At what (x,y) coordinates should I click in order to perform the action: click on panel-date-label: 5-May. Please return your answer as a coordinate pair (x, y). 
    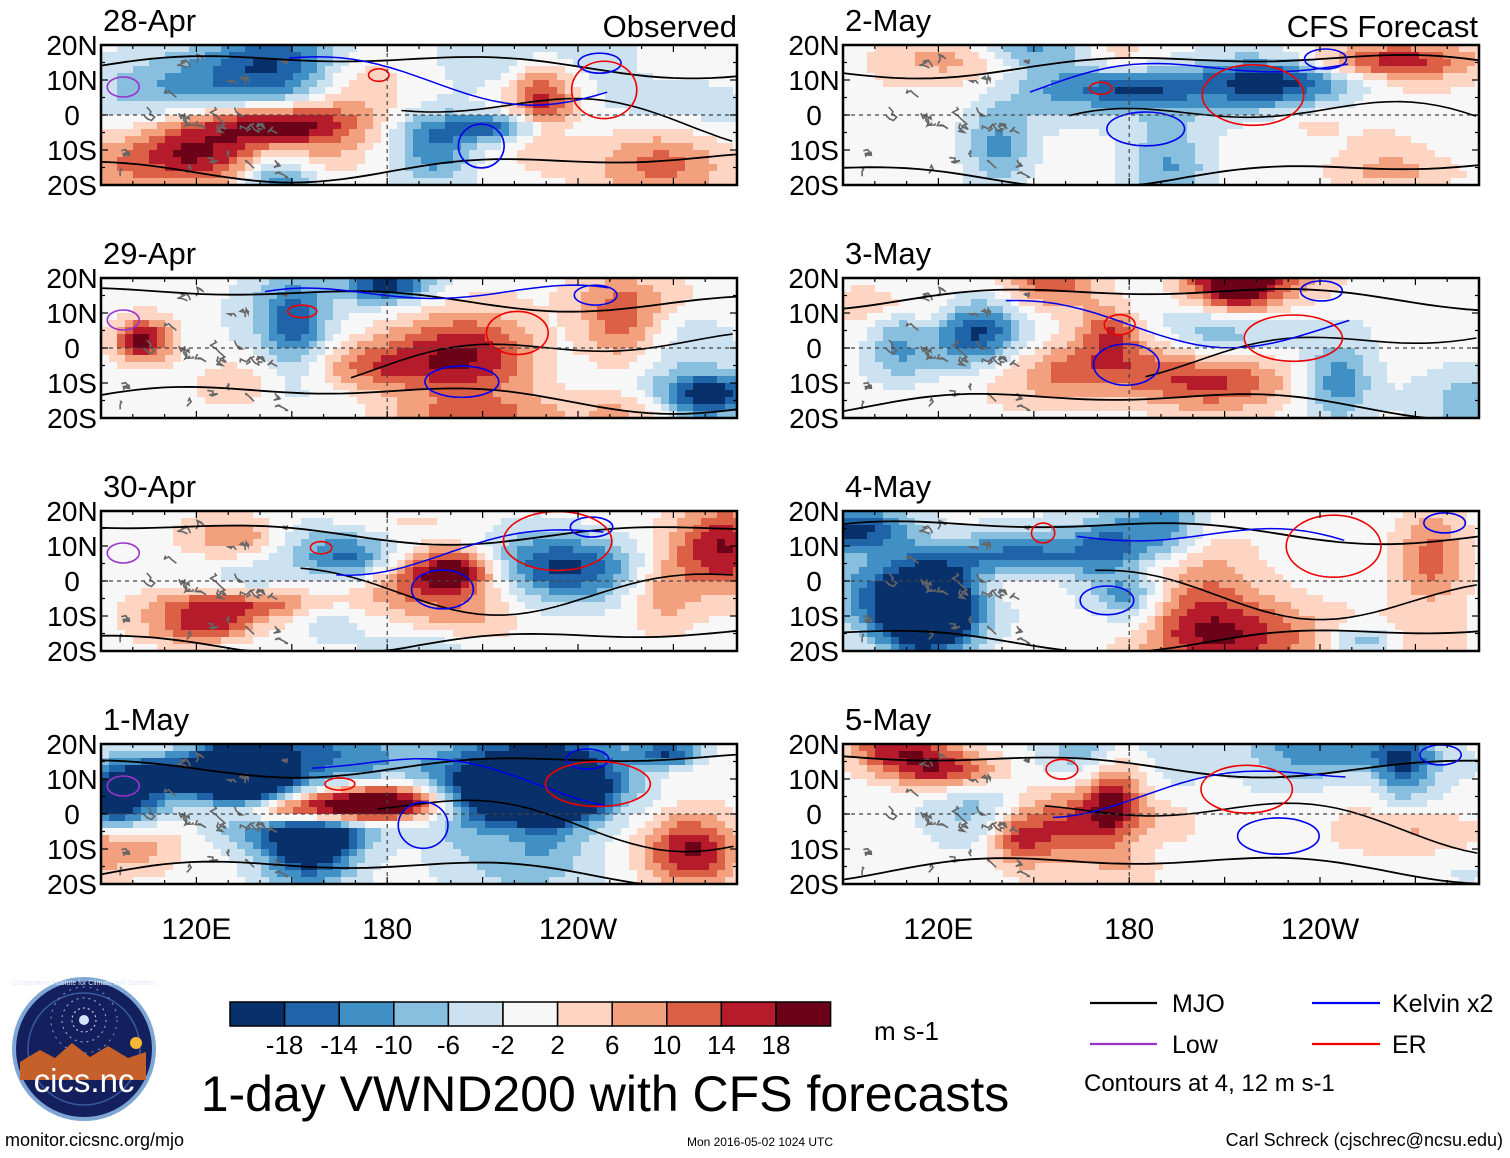
    Looking at the image, I should click on (888, 719).